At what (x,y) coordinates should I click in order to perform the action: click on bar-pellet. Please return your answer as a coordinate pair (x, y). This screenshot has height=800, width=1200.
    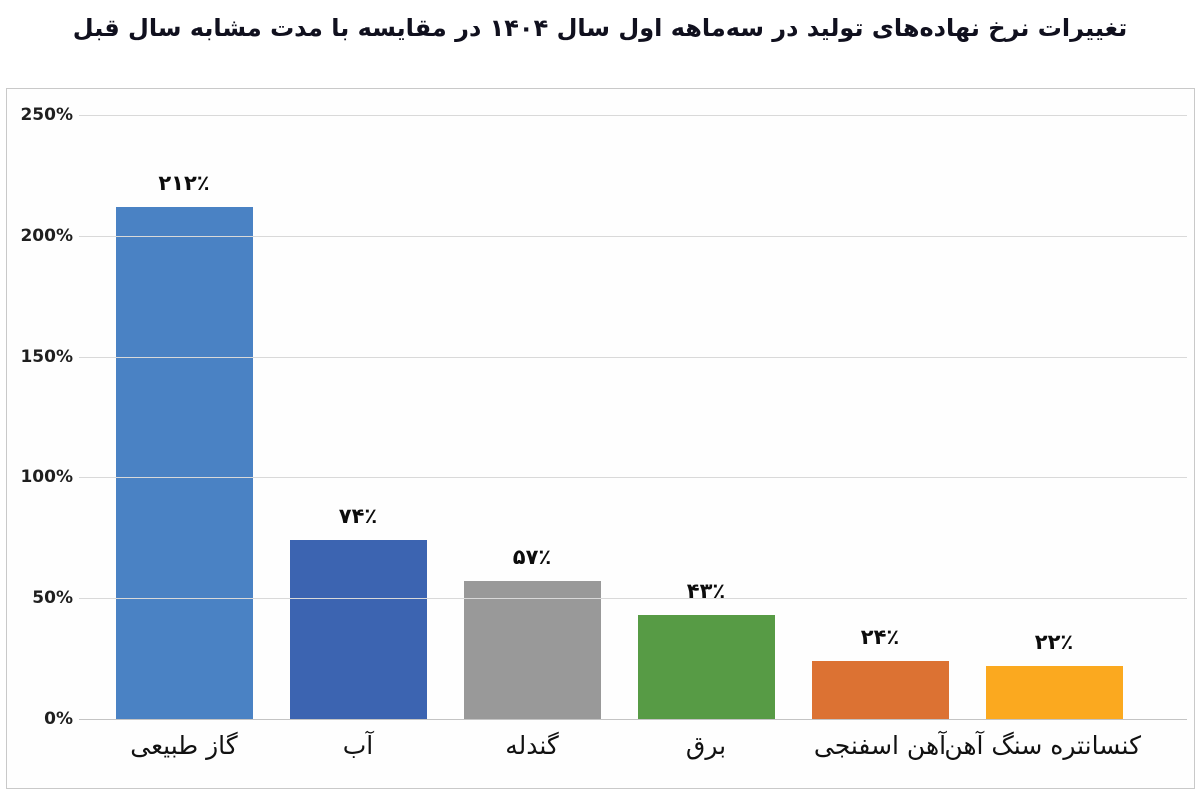
    Looking at the image, I should click on (532, 650).